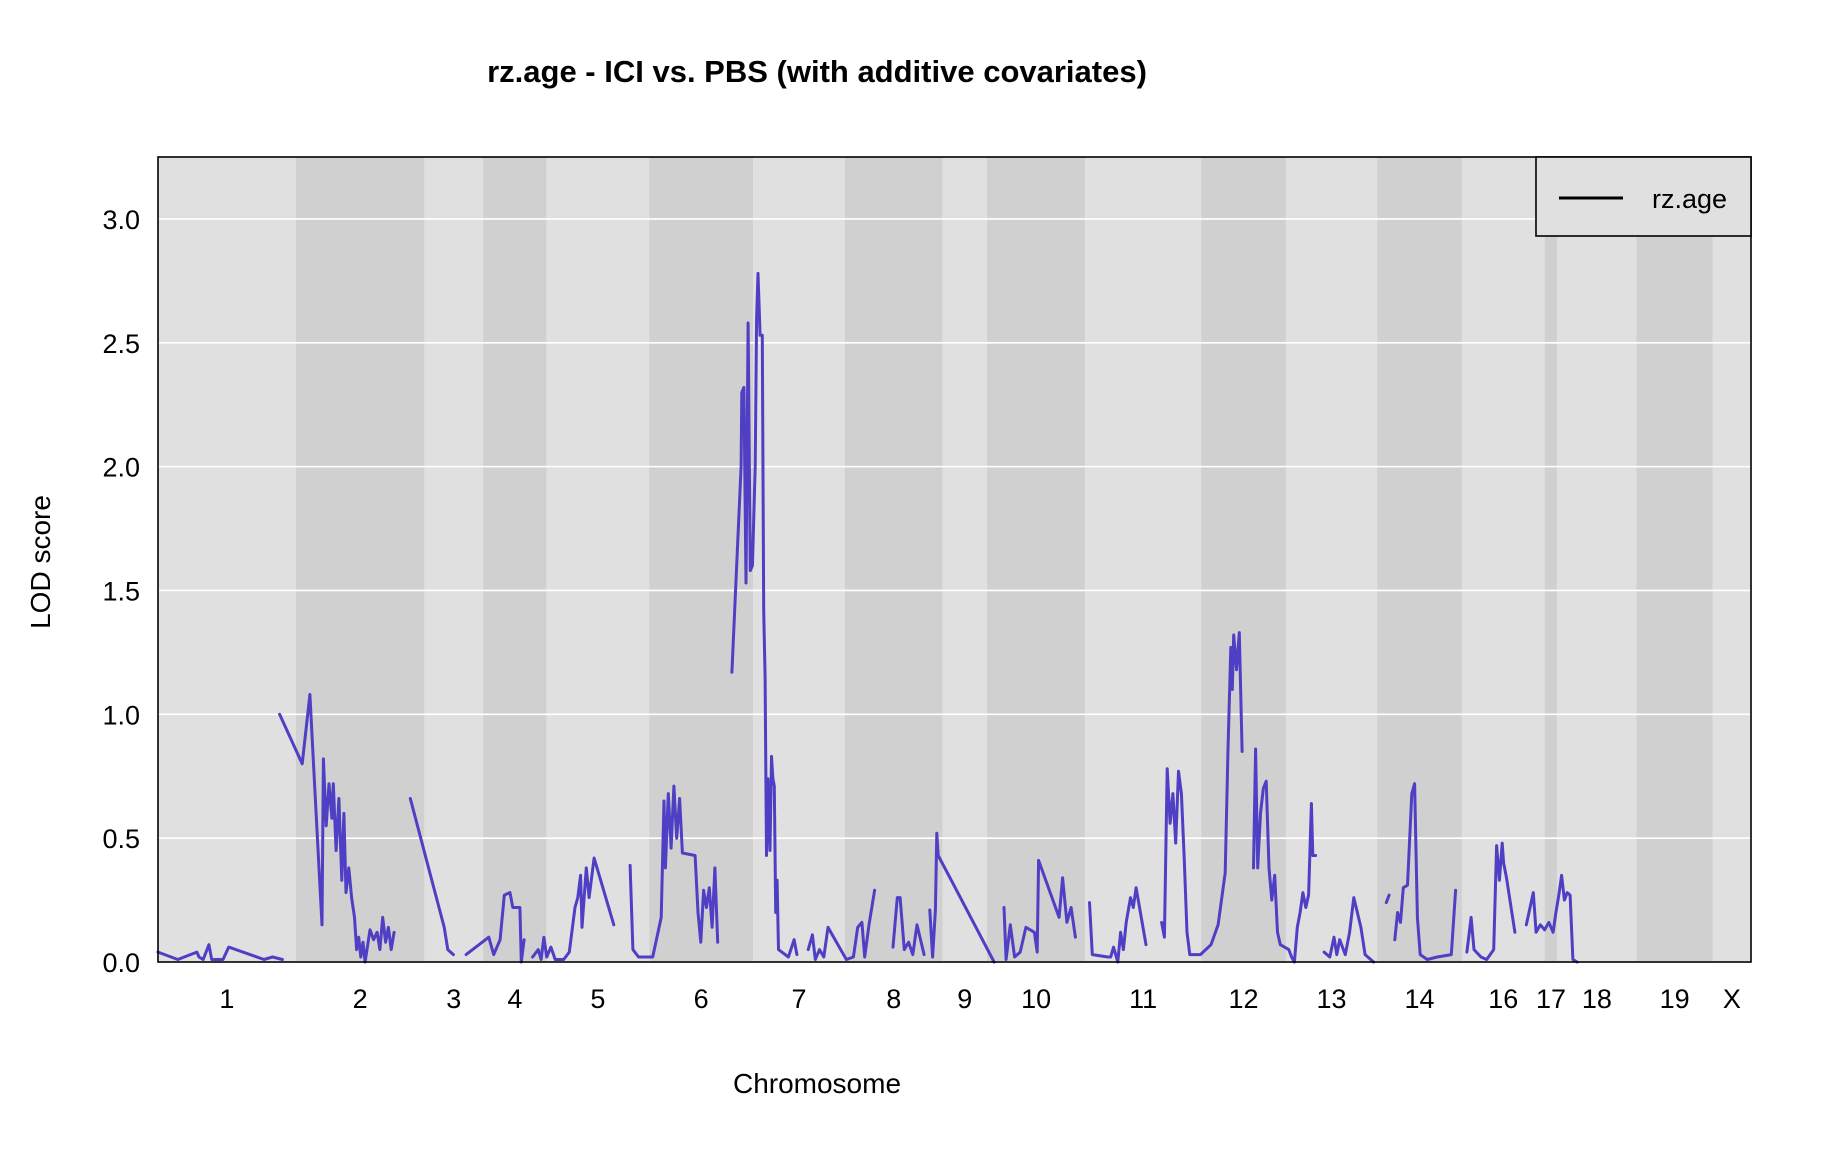 The height and width of the screenshot is (1152, 1824). I want to click on y-tick-label: 2.5, so click(121, 344).